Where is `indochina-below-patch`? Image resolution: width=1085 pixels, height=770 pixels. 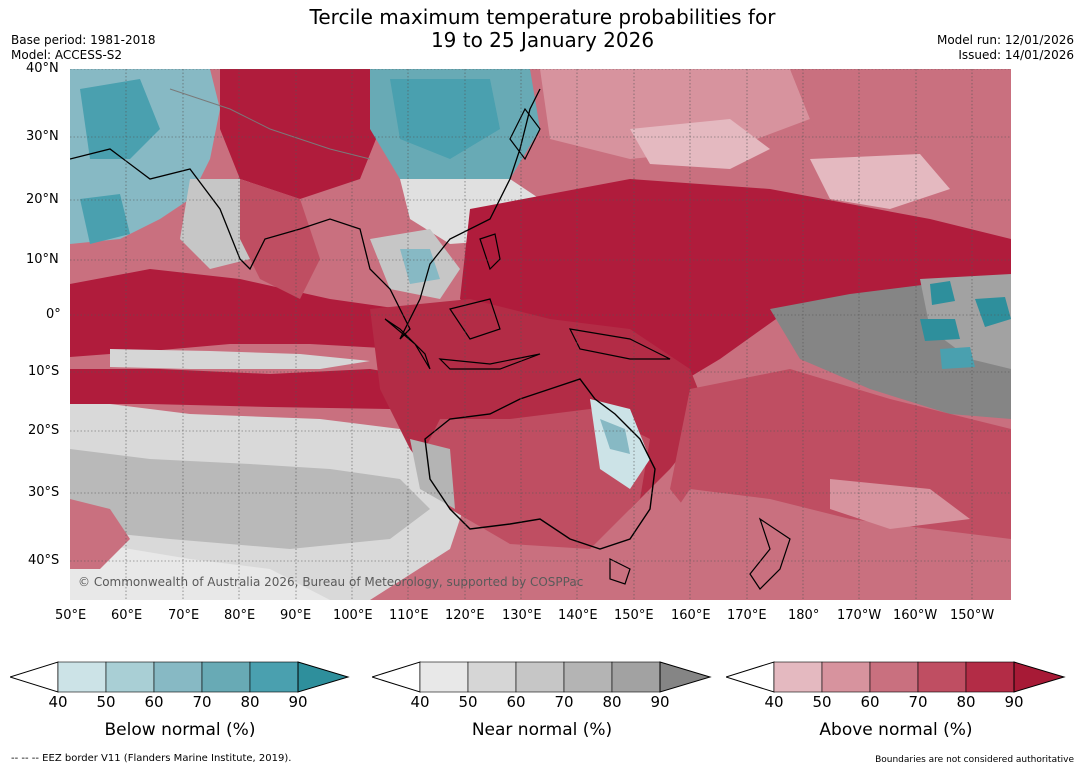
indochina-below-patch is located at coordinates (420, 266).